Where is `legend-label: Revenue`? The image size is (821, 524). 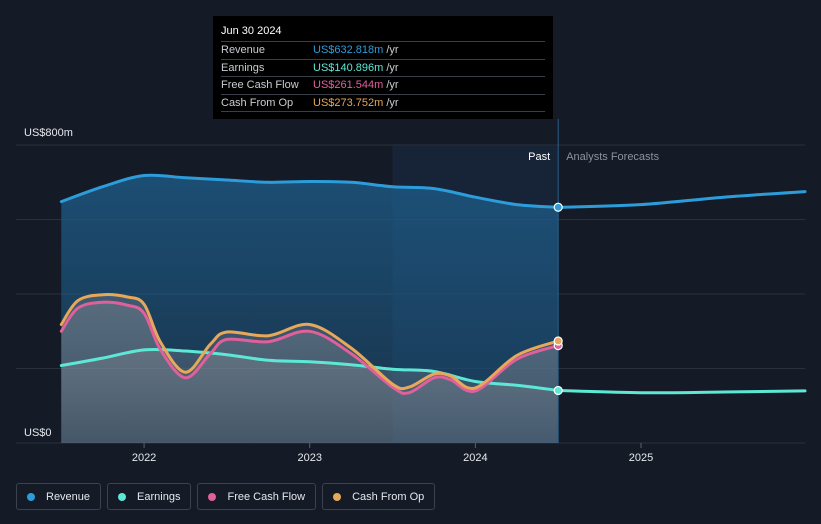 legend-label: Revenue is located at coordinates (68, 496).